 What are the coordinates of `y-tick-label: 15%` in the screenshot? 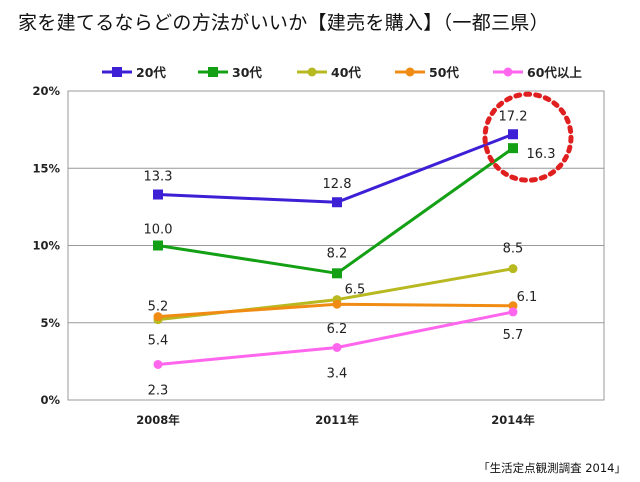 It's located at (46, 168).